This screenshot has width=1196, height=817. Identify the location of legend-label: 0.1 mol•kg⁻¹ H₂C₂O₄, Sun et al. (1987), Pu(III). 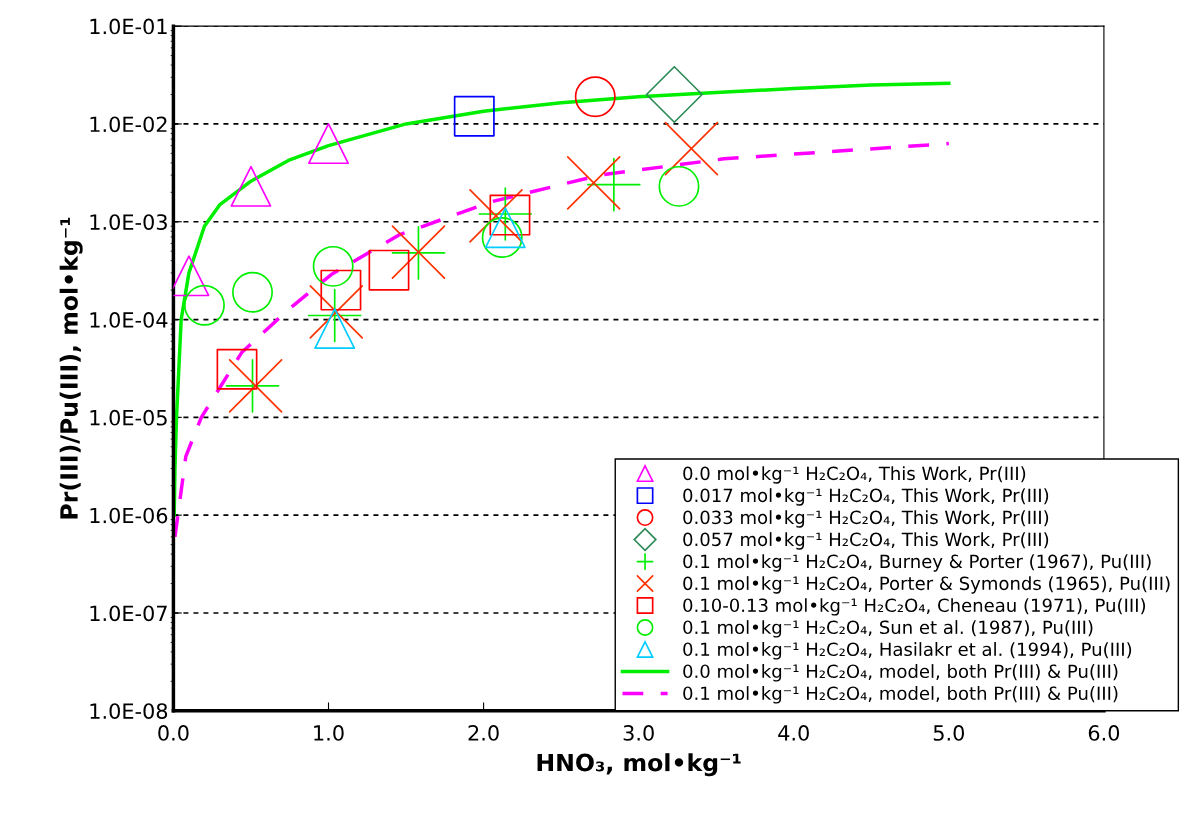
(888, 629).